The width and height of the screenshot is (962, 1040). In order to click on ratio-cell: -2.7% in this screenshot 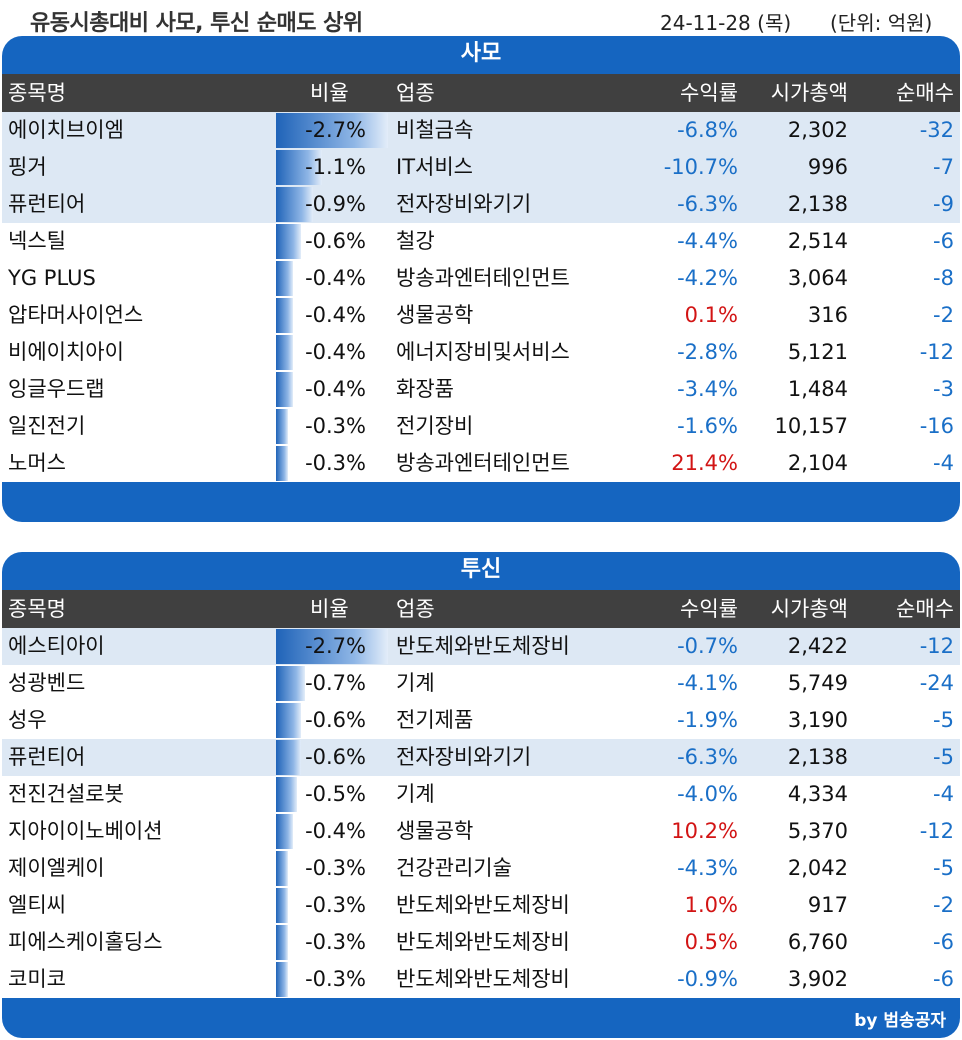, I will do `click(332, 130)`.